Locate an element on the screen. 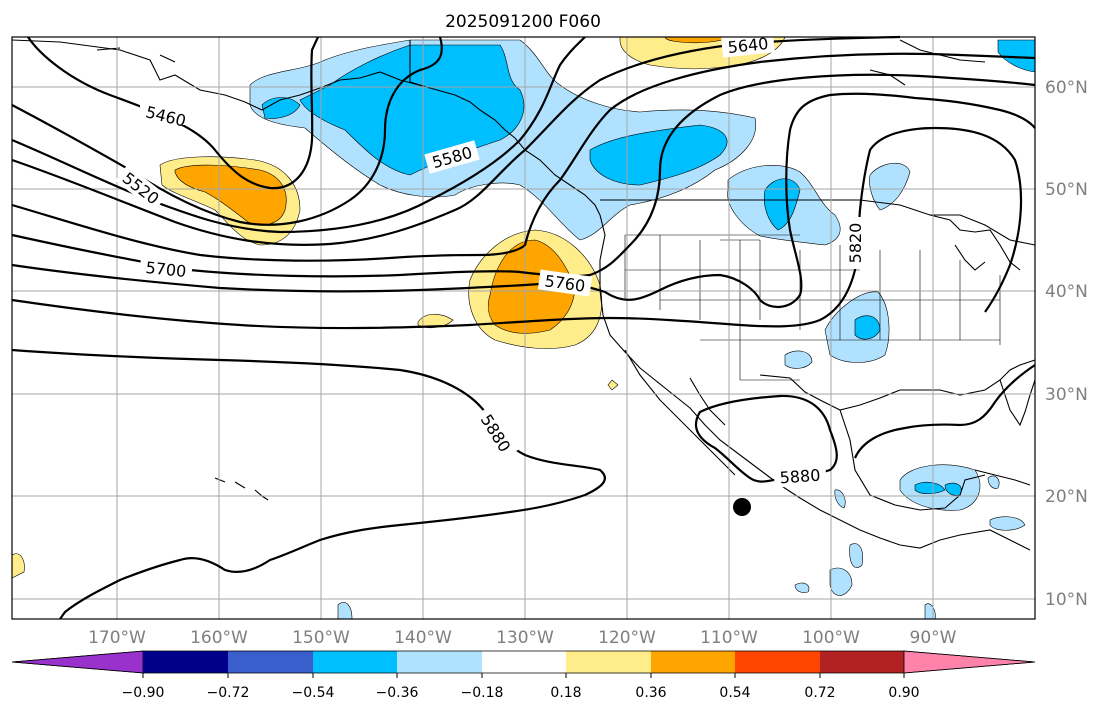  colorbar-tick-9: 0.90 is located at coordinates (903, 693).